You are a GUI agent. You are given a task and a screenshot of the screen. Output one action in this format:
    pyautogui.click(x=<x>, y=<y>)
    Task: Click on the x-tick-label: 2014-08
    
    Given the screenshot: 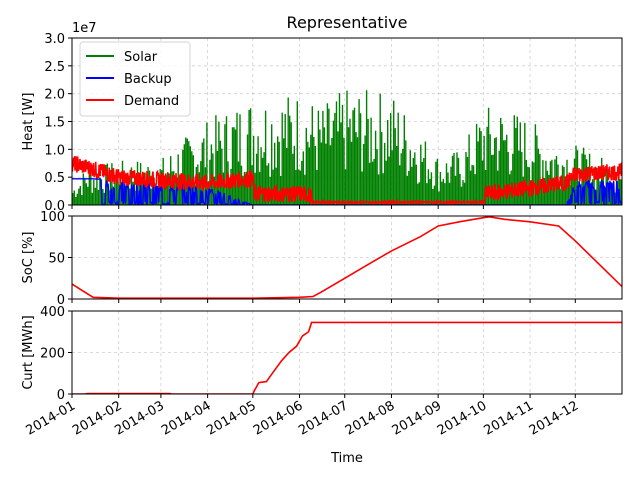 What is the action you would take?
    pyautogui.click(x=370, y=418)
    